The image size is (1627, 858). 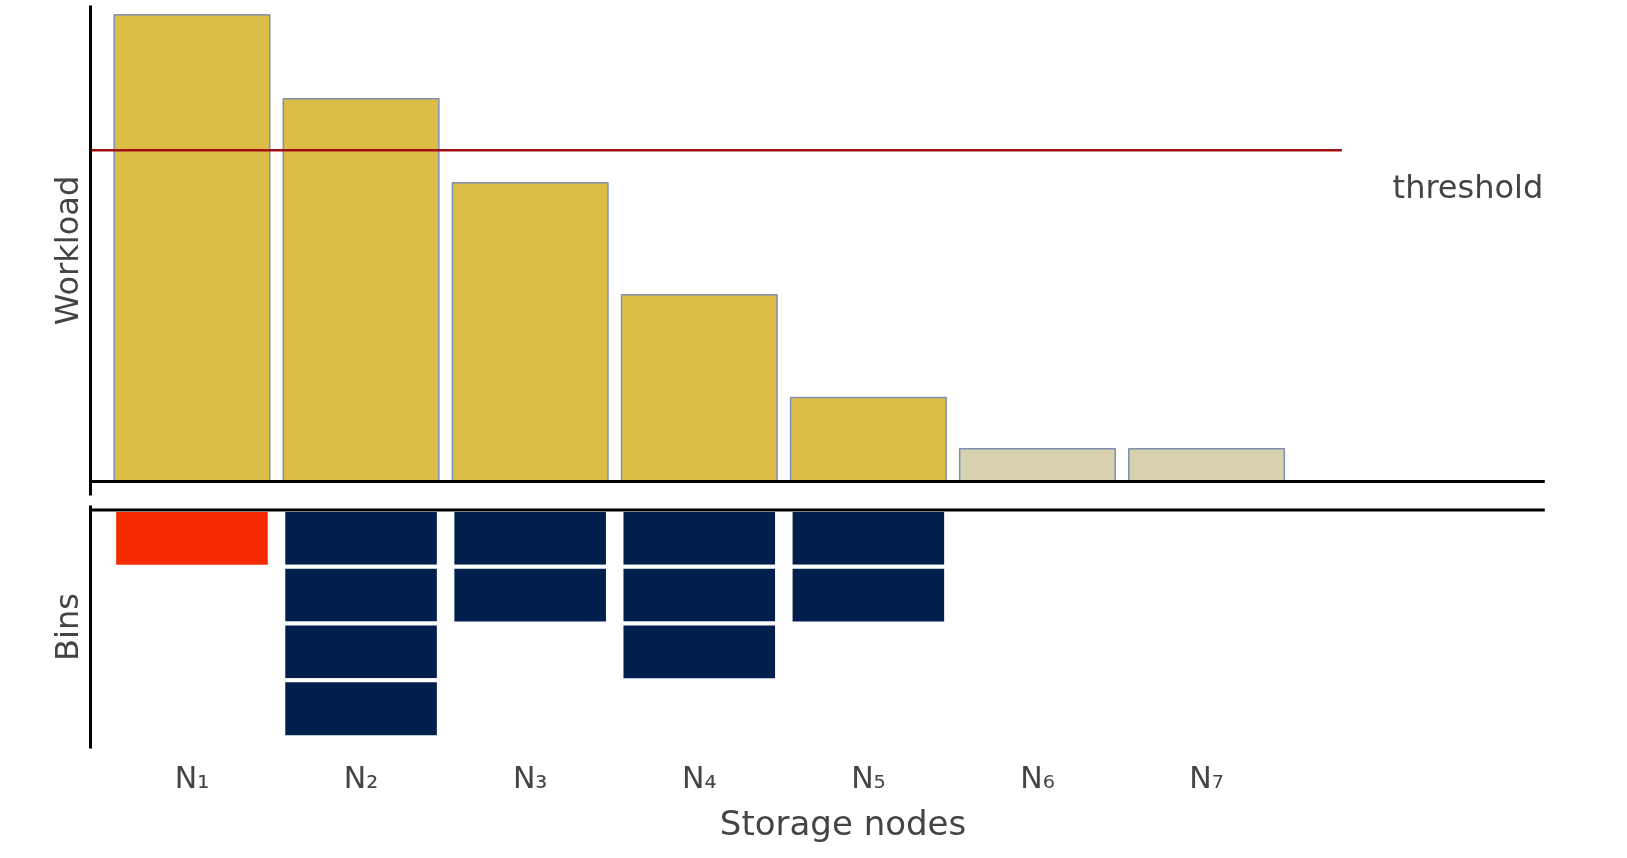 What do you see at coordinates (1037, 777) in the screenshot?
I see `x-tick-label: N₆` at bounding box center [1037, 777].